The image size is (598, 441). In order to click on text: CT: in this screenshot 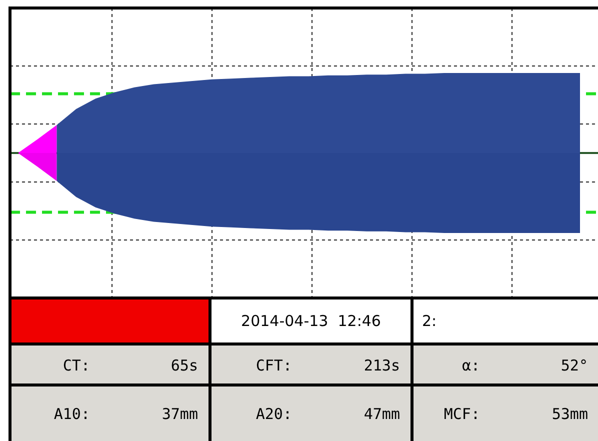, I will do `click(76, 365)`.